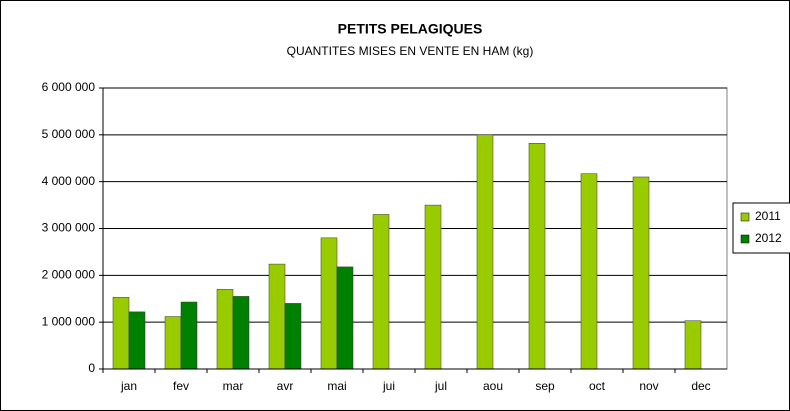  Describe the element at coordinates (545, 386) in the screenshot. I see `x-tick-label: sep` at that location.